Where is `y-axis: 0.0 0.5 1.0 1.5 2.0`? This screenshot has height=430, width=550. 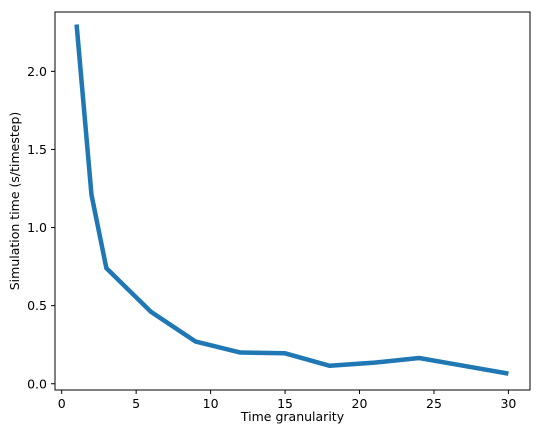 y-axis: 0.0 0.5 1.0 1.5 2.0 is located at coordinates (41, 227).